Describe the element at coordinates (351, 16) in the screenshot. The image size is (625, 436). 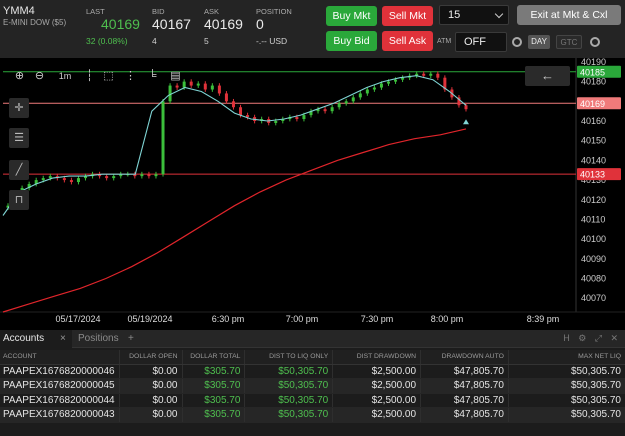
I see `buy-market-button: Buy Mkt` at that location.